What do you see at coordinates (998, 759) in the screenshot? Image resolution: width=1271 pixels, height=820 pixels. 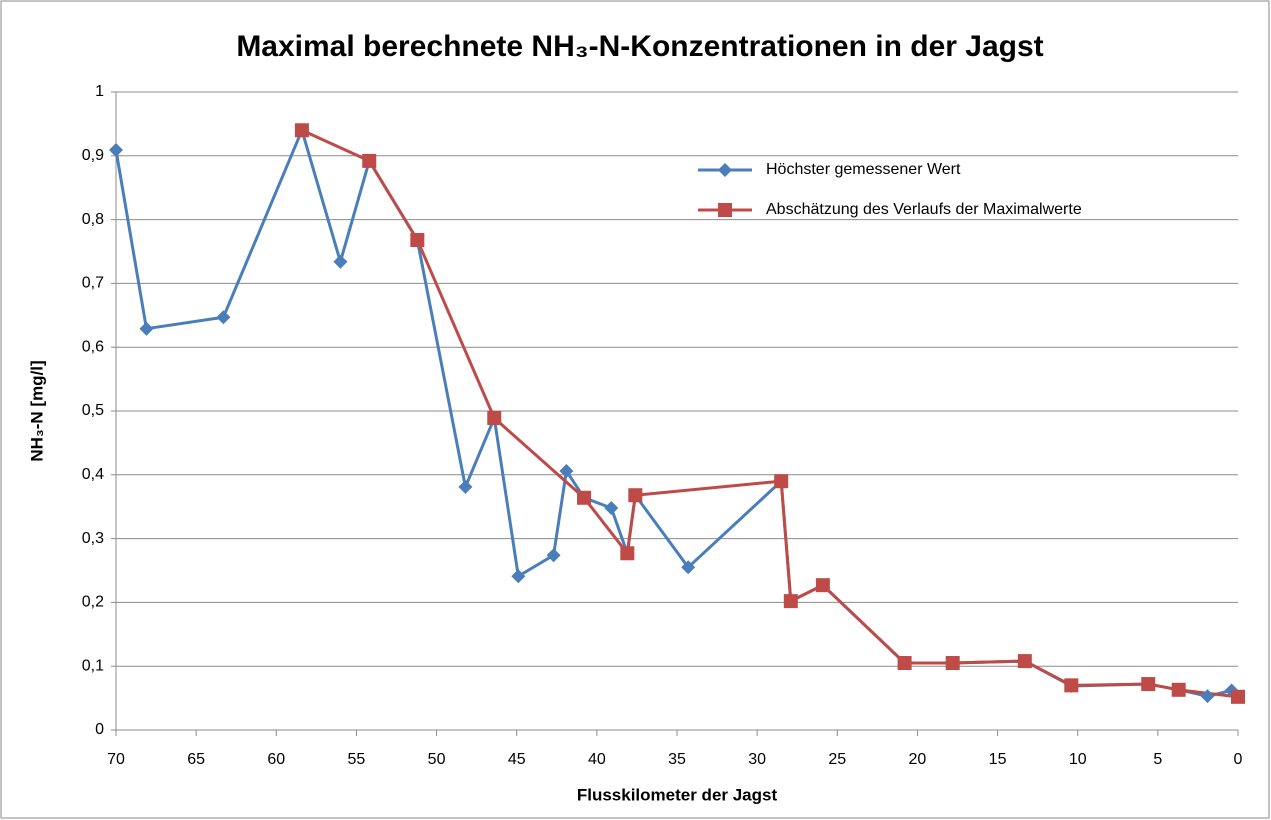 I see `x-tick-label: 15` at bounding box center [998, 759].